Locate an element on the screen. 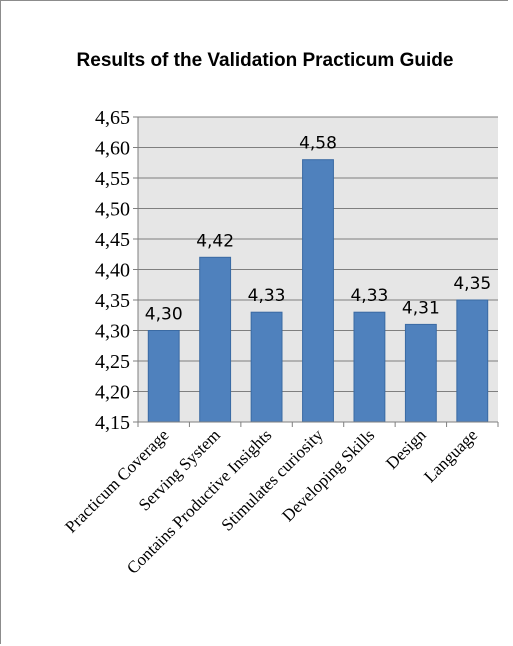 The height and width of the screenshot is (646, 513). y-tick-label: 4,20 is located at coordinates (112, 393).